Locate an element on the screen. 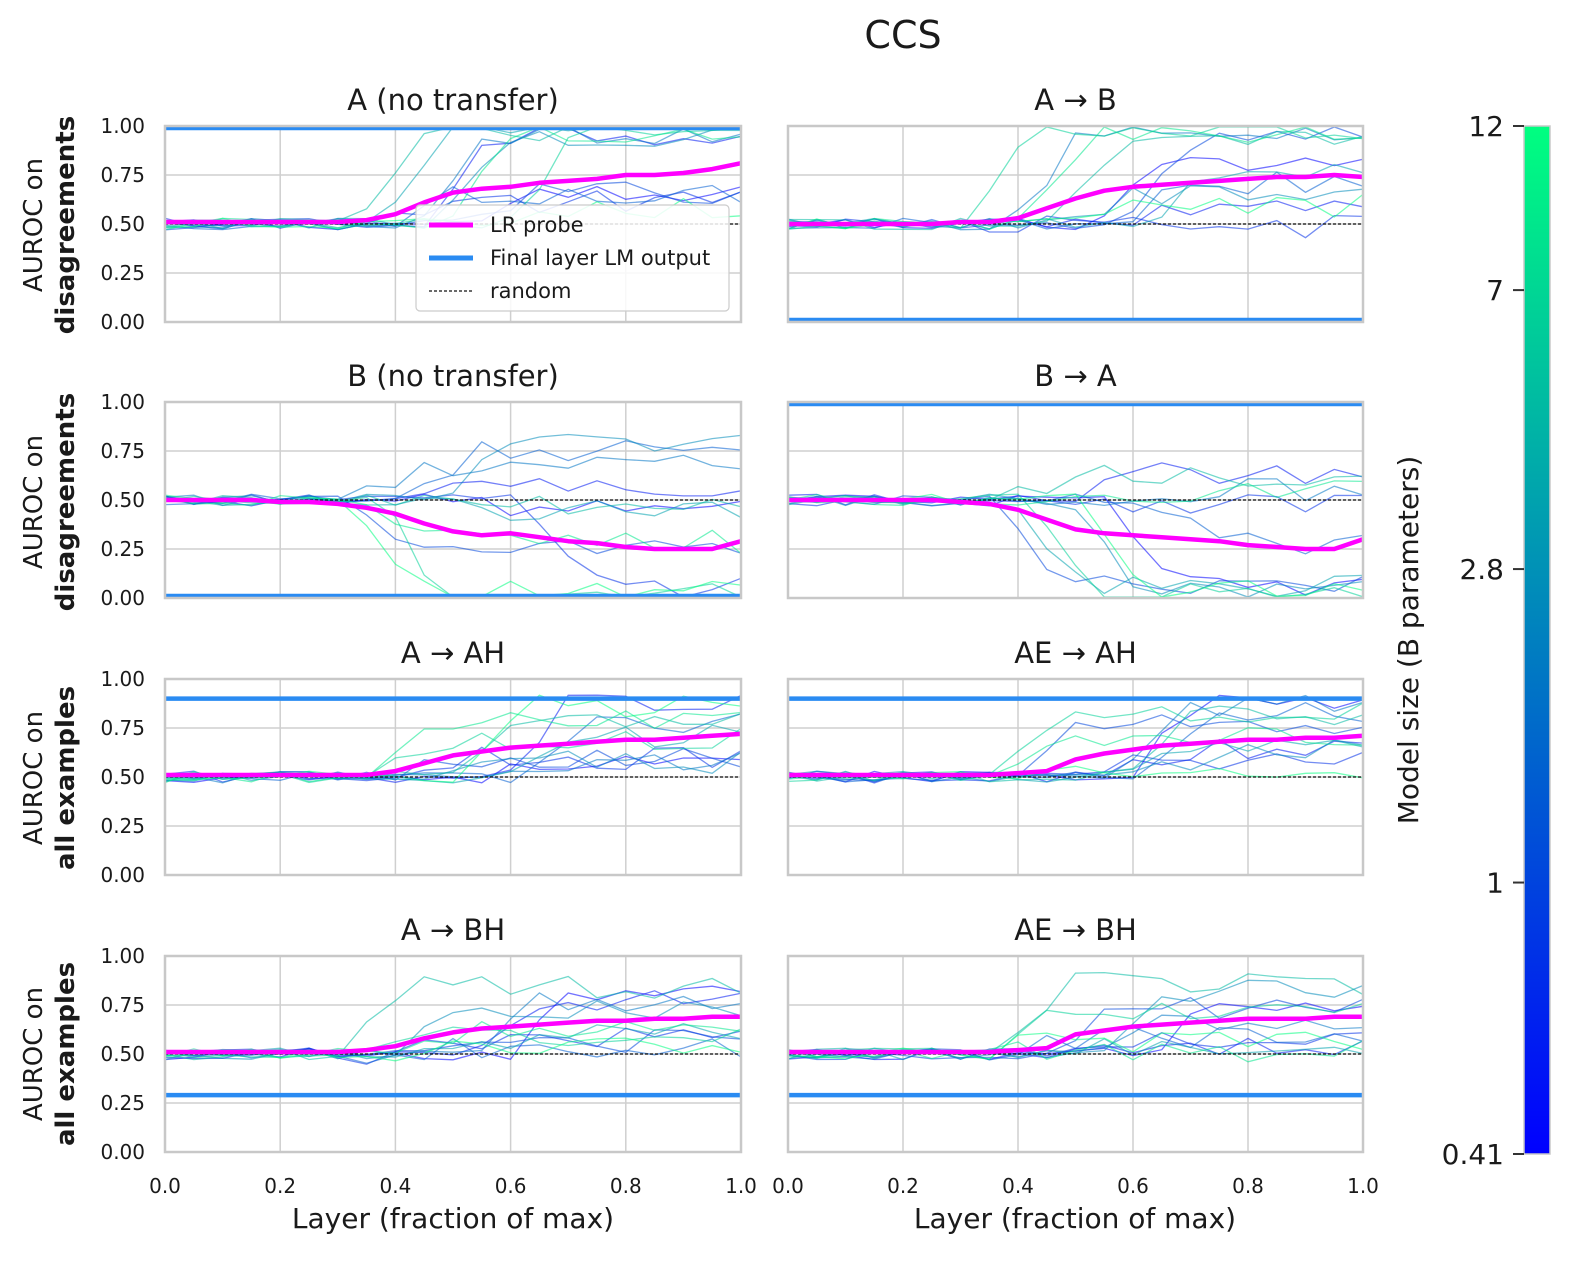 Image resolution: width=1577 pixels, height=1261 pixels. panel-title: AE → AH is located at coordinates (1075, 653).